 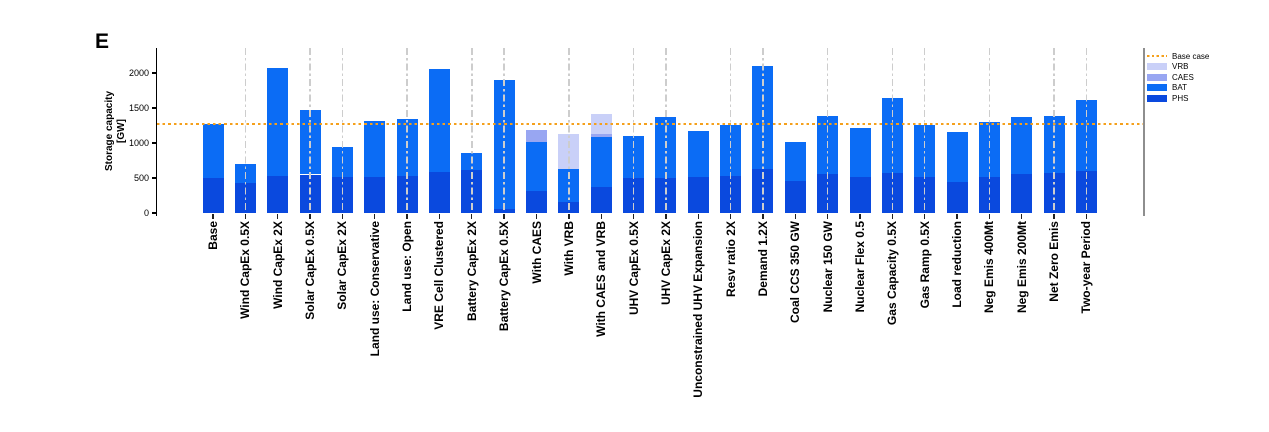 I want to click on y-tick-label: 500, so click(x=141, y=178).